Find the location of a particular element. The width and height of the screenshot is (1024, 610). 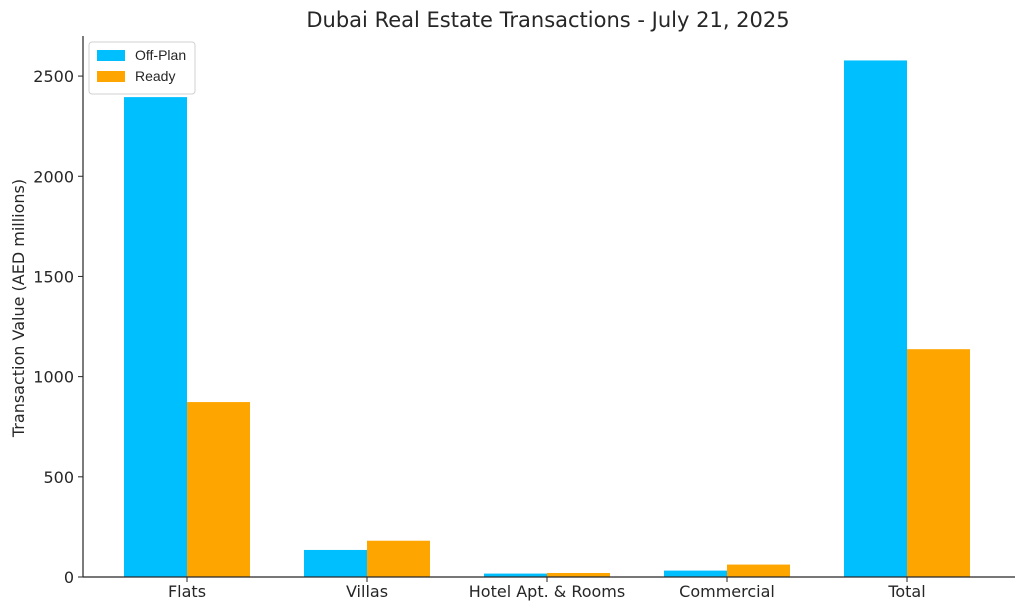

x-tick-label: Total is located at coordinates (906, 591).